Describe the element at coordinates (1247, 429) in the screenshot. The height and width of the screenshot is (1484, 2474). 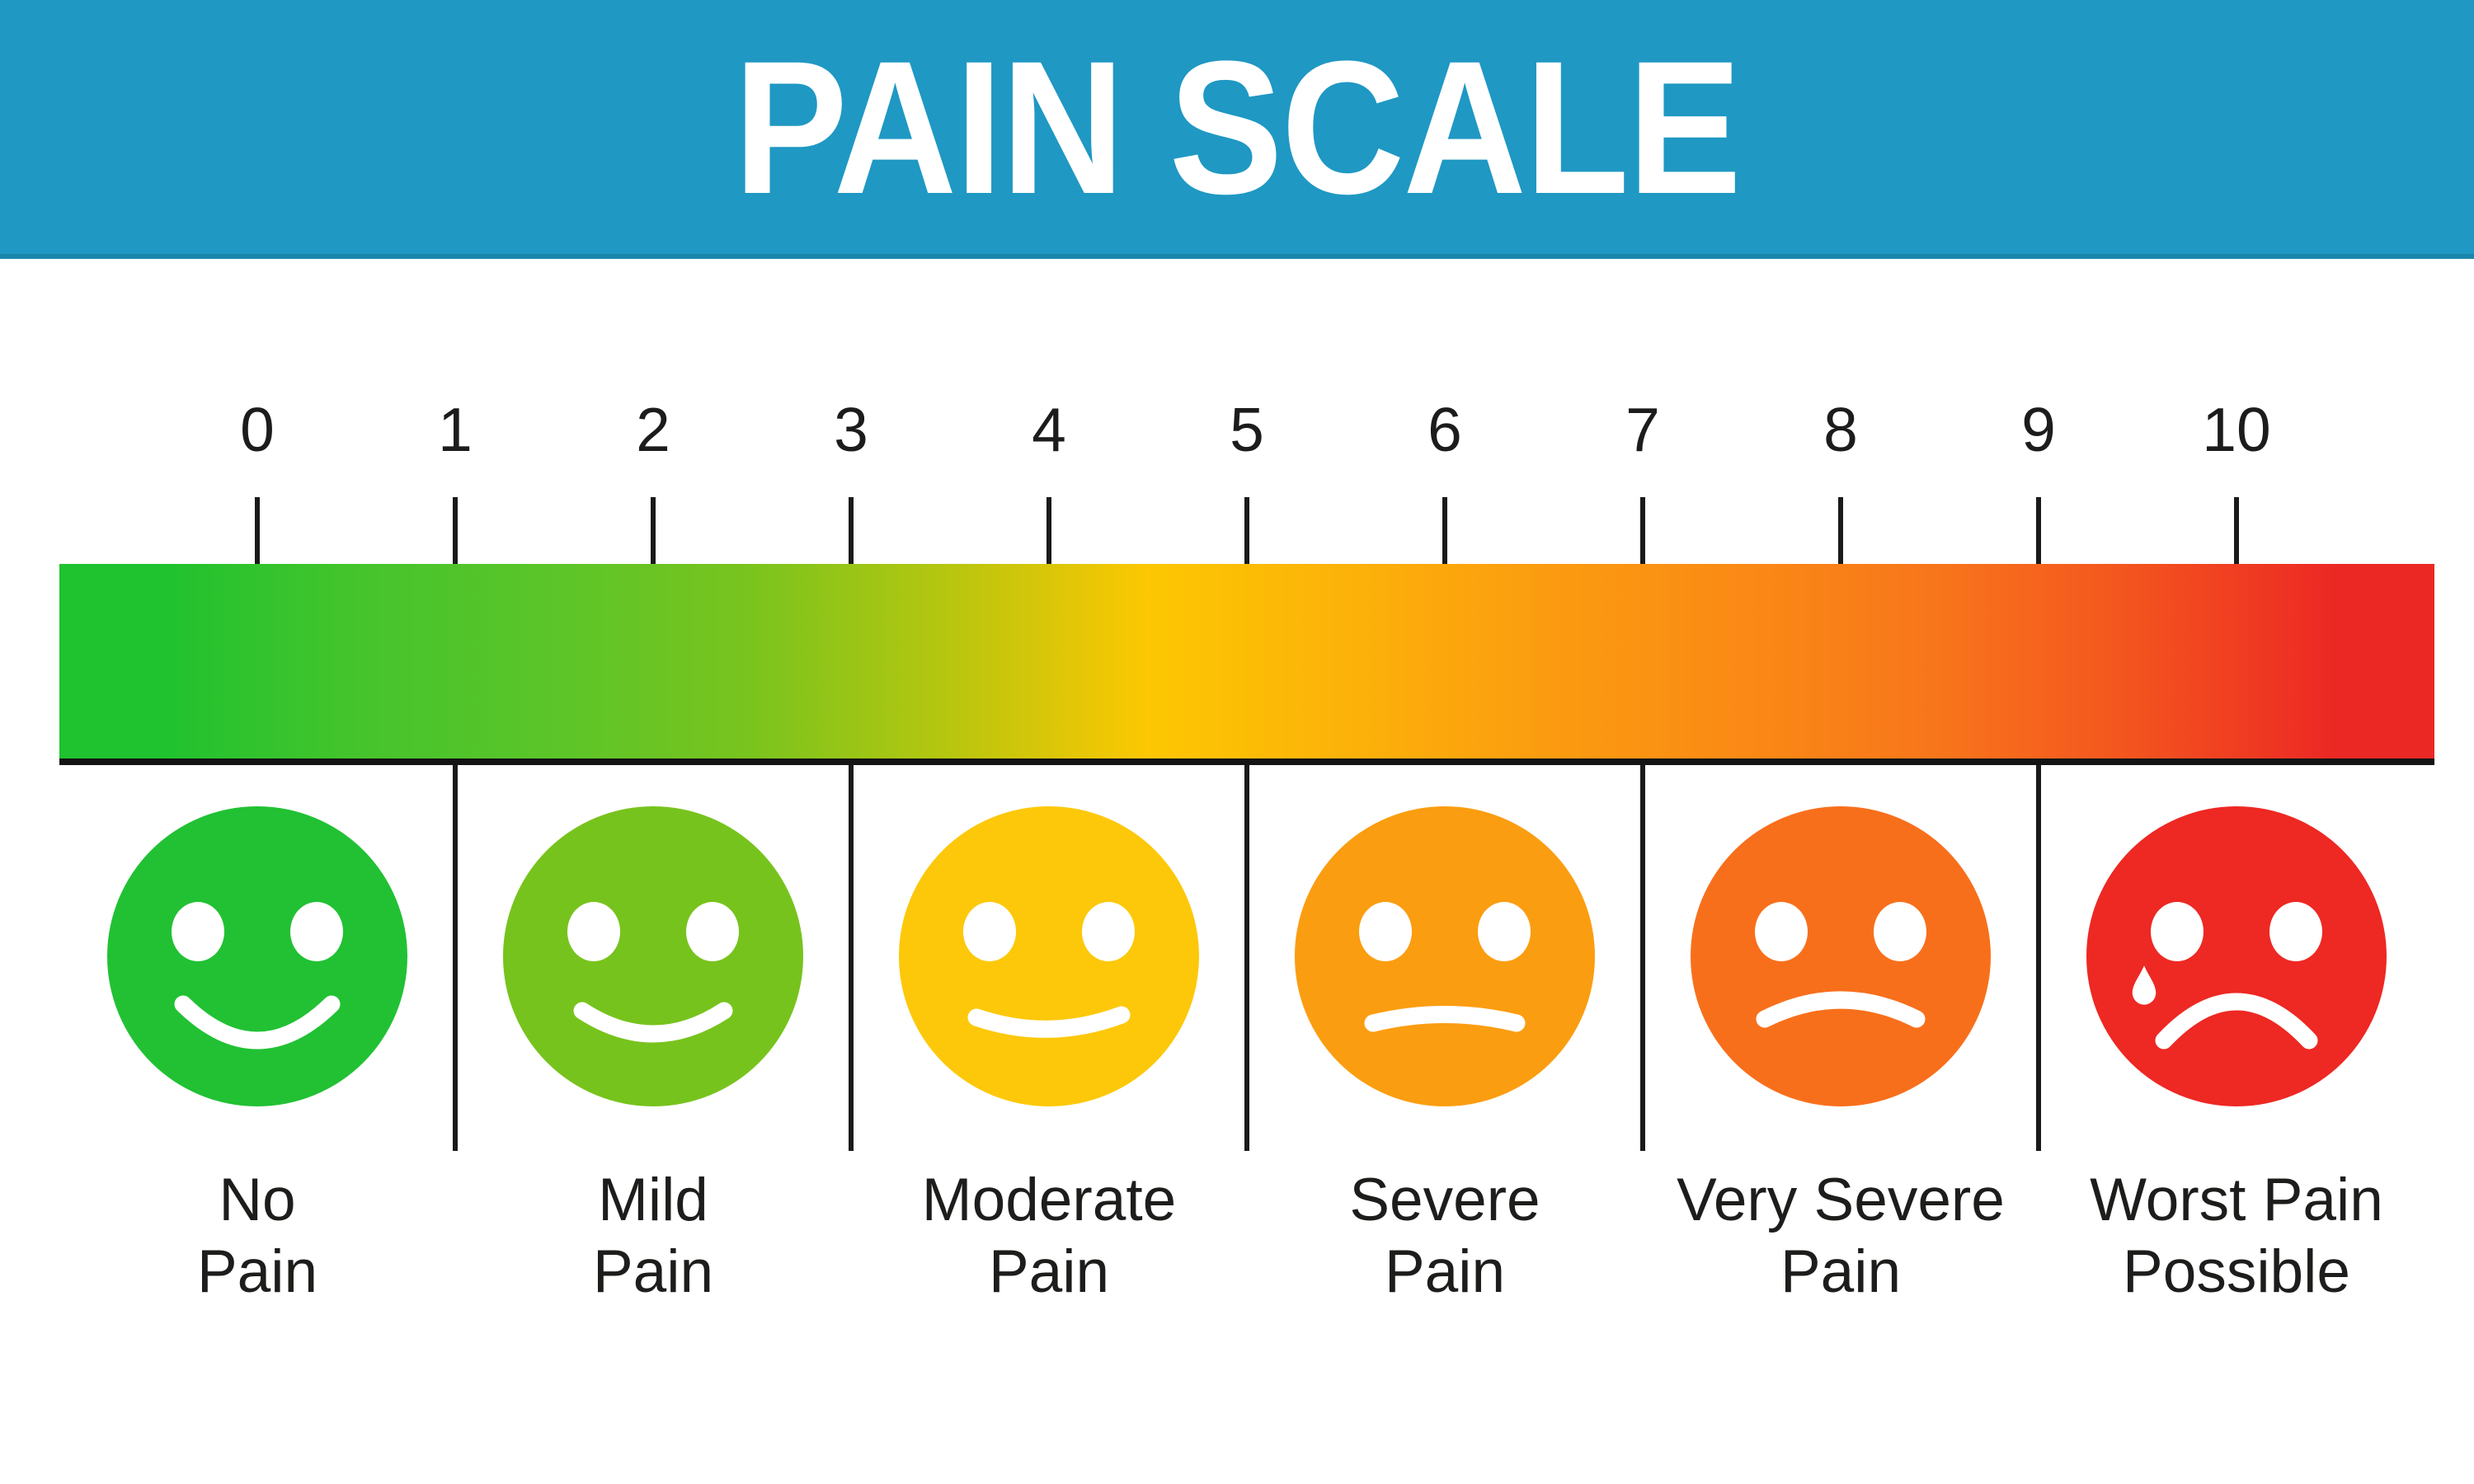
I see `tick-number-5: 5` at that location.